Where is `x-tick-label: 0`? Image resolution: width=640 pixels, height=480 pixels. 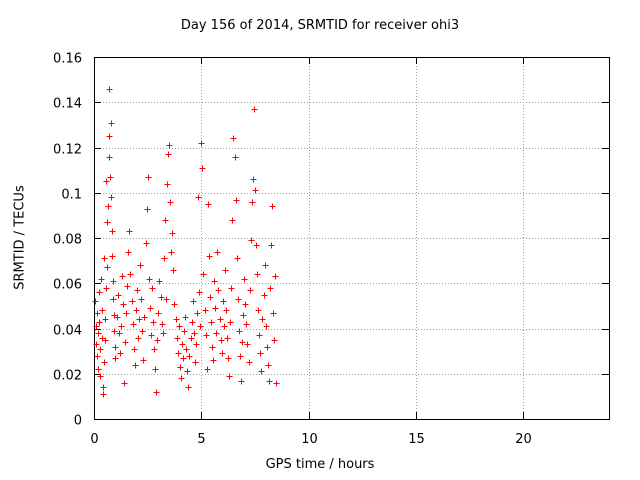
x-tick-label: 0 is located at coordinates (94, 439).